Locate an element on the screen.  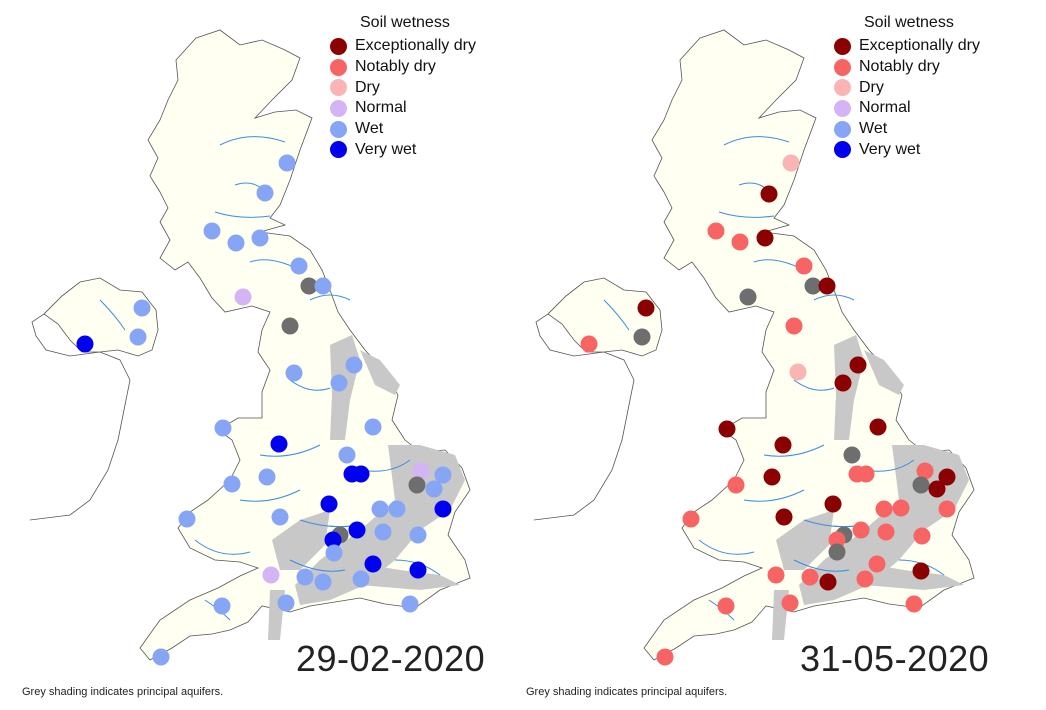
map-date: 31-05-2020 is located at coordinates (895, 658).